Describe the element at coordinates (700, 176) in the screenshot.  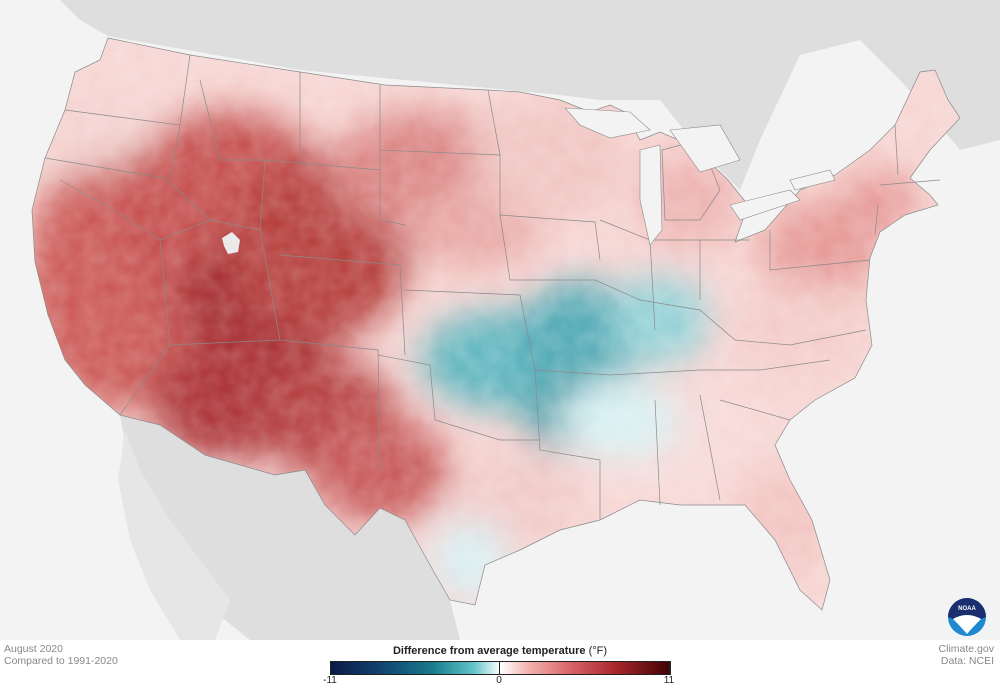
I see `great-lakes` at that location.